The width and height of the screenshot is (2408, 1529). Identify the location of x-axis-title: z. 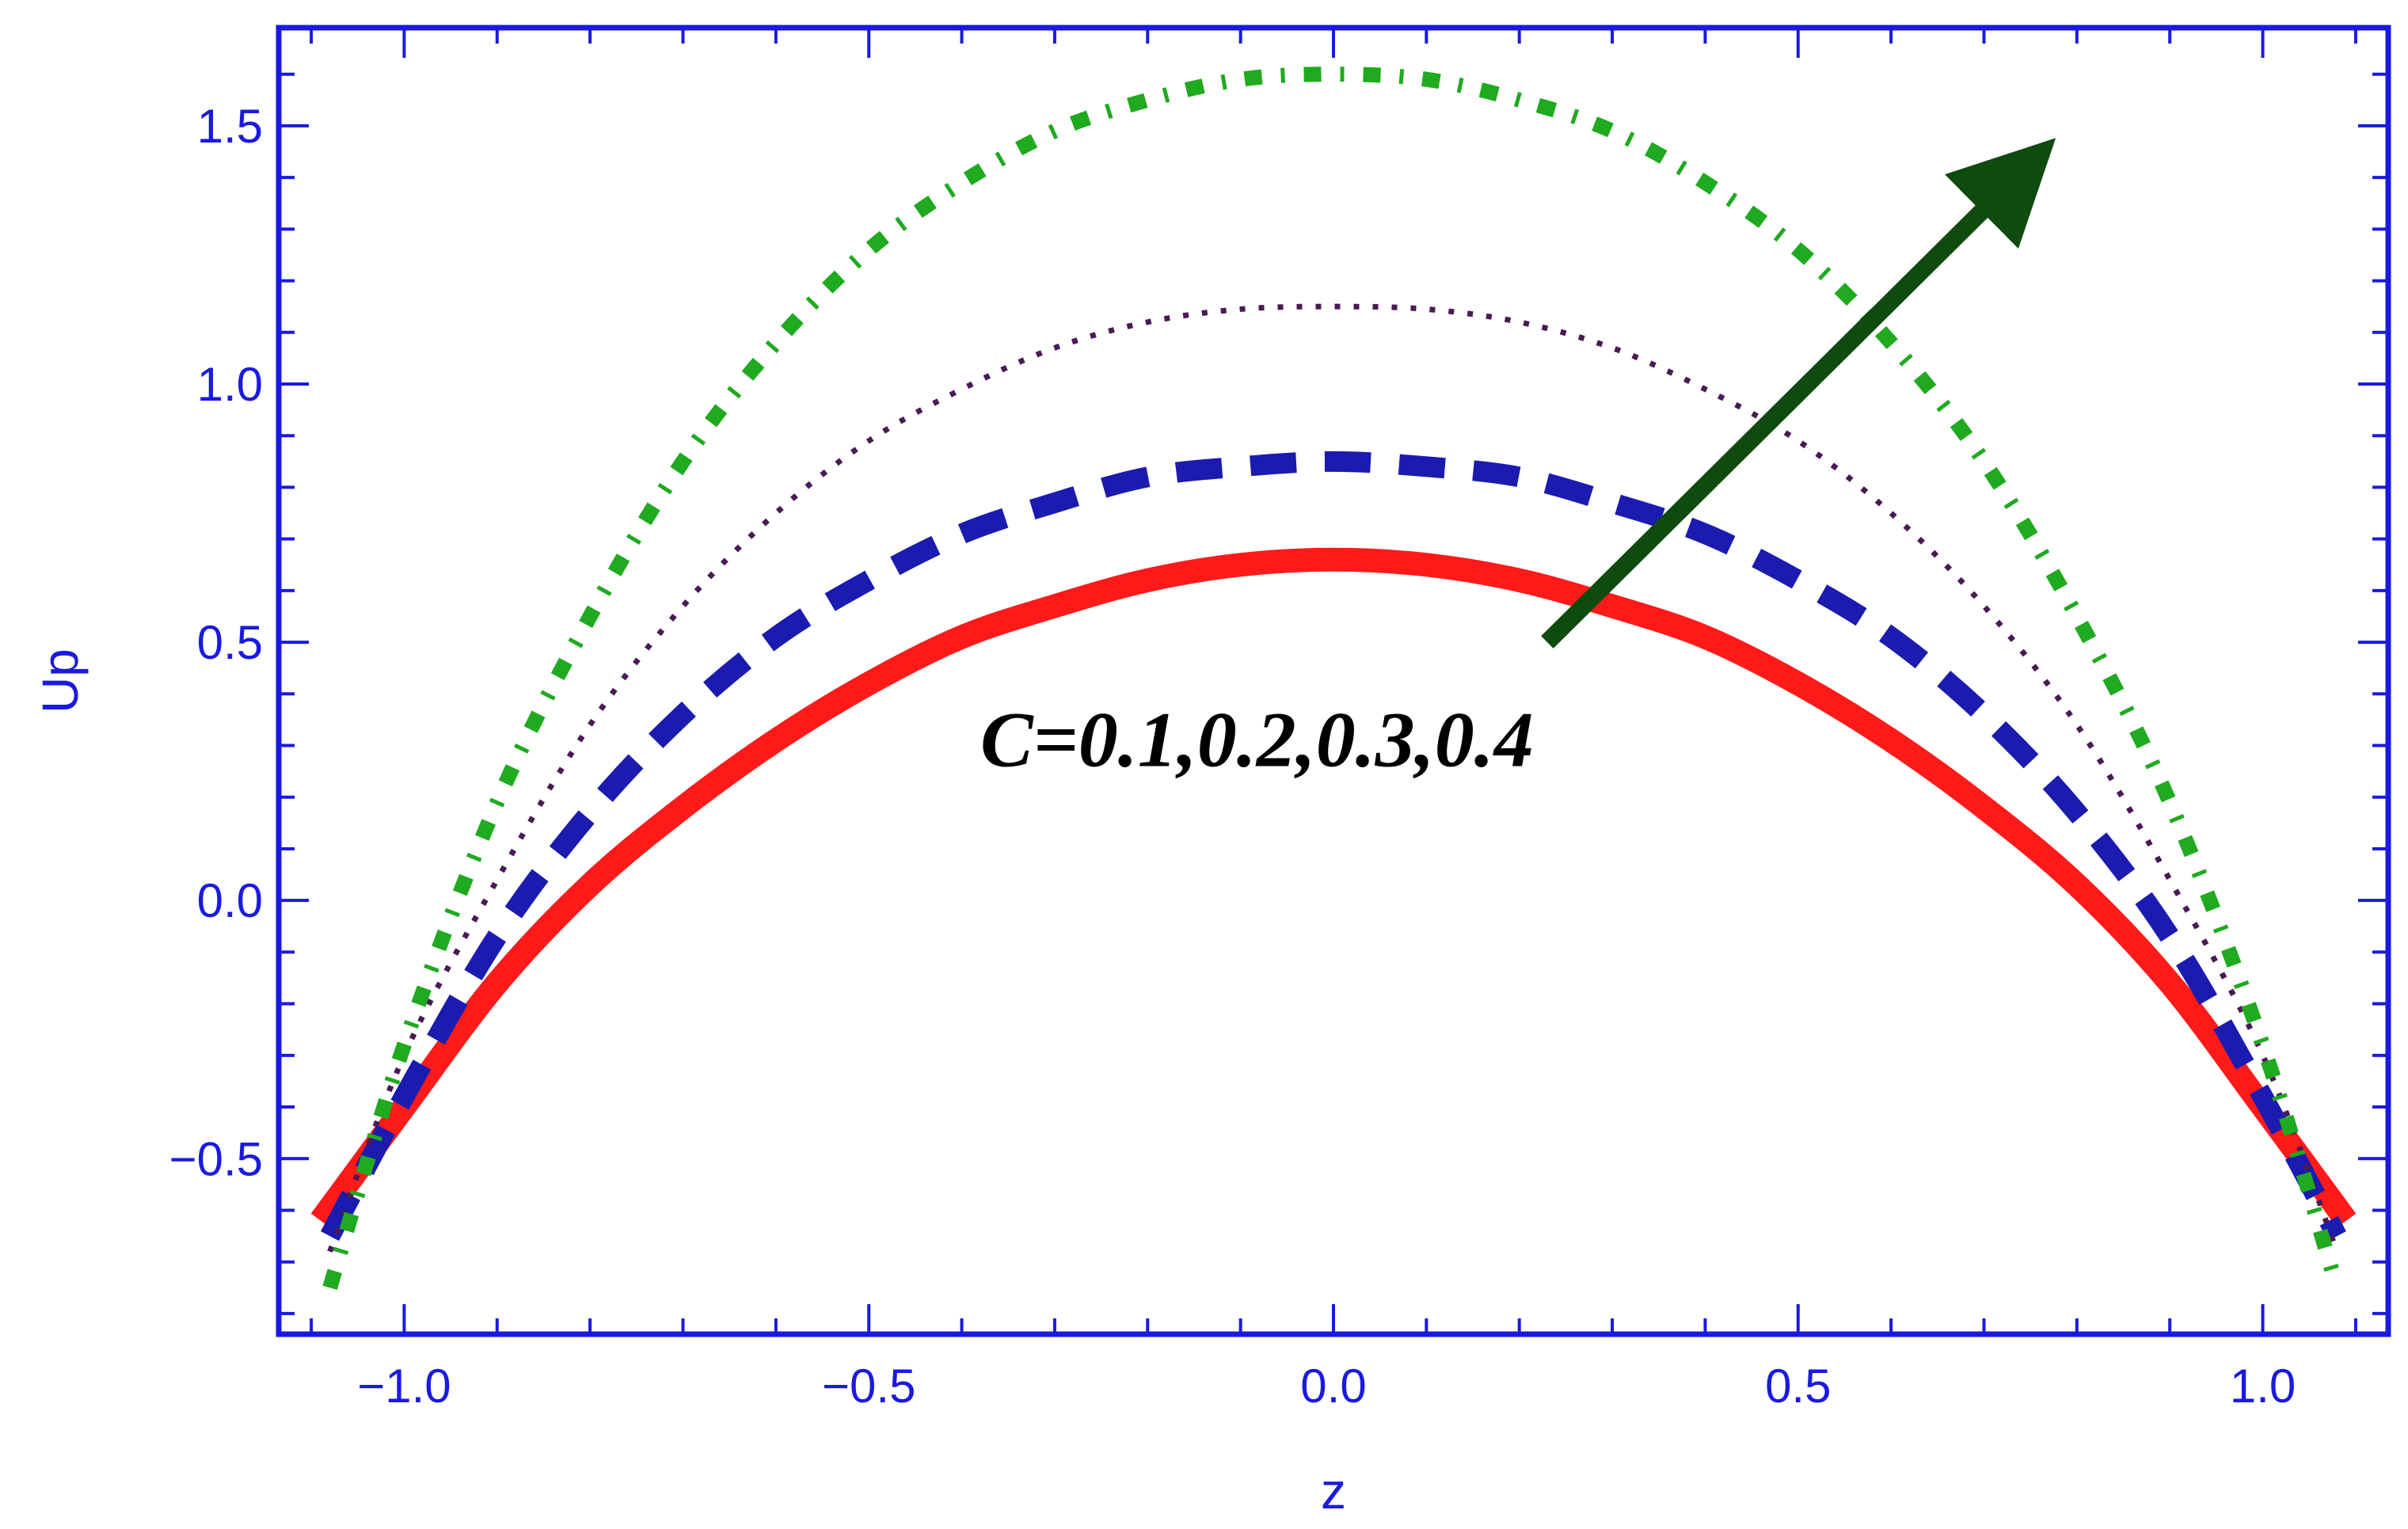
(1333, 1490).